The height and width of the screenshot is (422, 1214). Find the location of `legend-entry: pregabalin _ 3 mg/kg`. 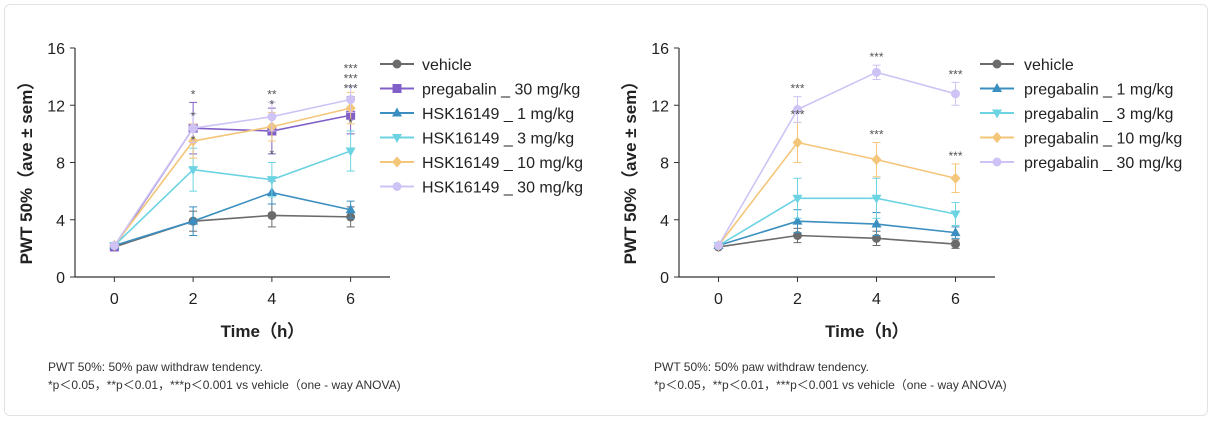

legend-entry: pregabalin _ 3 mg/kg is located at coordinates (1076, 114).